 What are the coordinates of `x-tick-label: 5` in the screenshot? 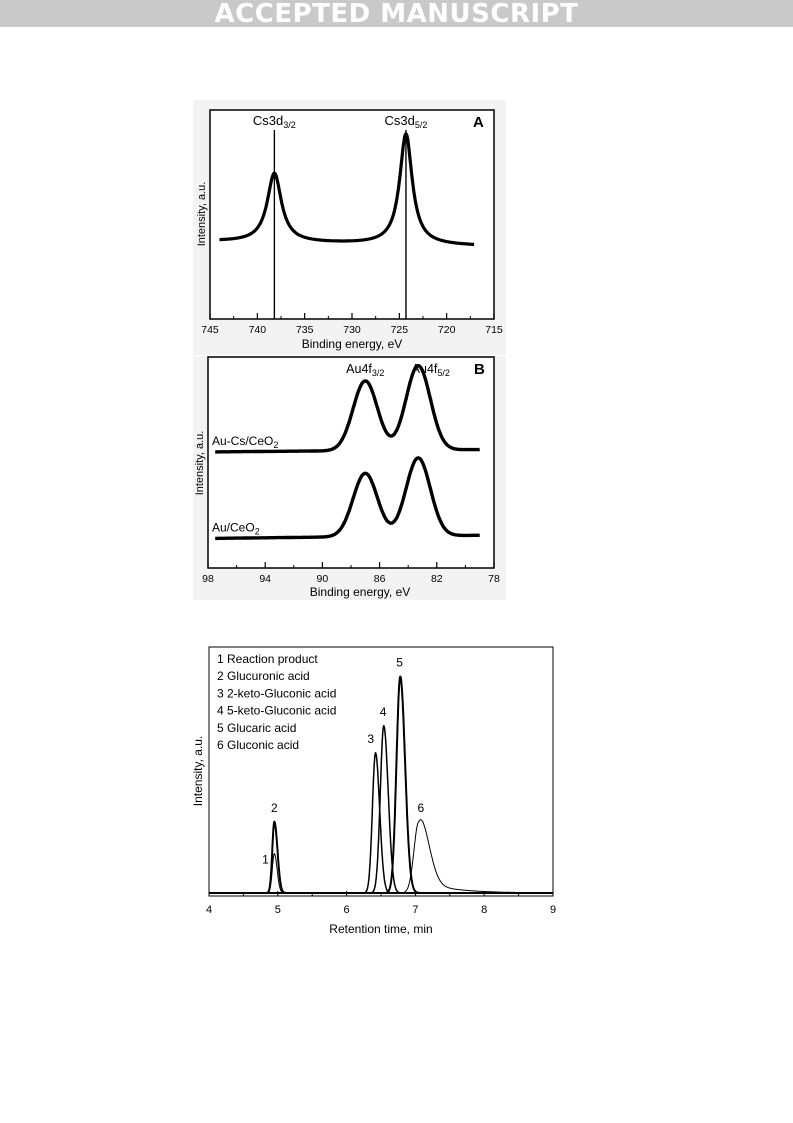 It's located at (278, 910).